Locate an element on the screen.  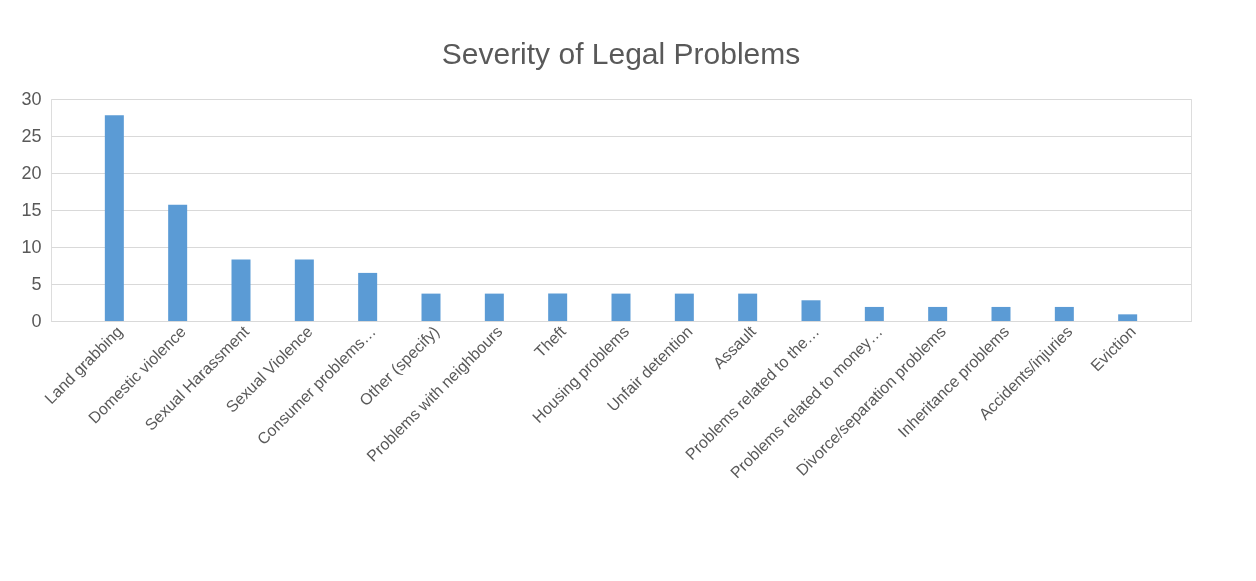
y-tick-label: 5 is located at coordinates (36, 283).